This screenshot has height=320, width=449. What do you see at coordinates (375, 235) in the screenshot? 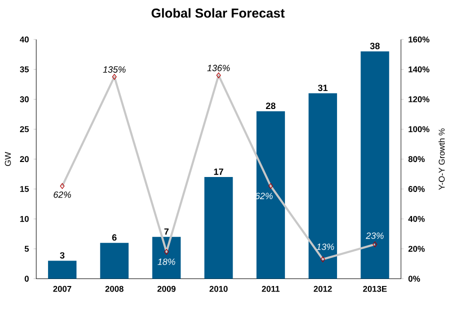
I see `data-label: 23%` at bounding box center [375, 235].